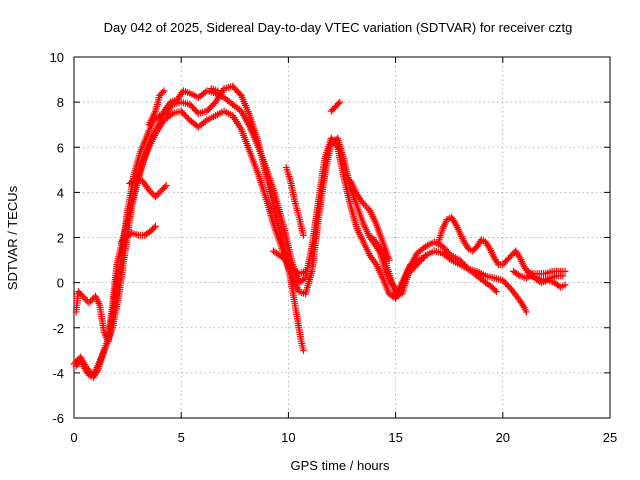 The height and width of the screenshot is (480, 640). Describe the element at coordinates (58, 328) in the screenshot. I see `y-tick-label: -2` at that location.